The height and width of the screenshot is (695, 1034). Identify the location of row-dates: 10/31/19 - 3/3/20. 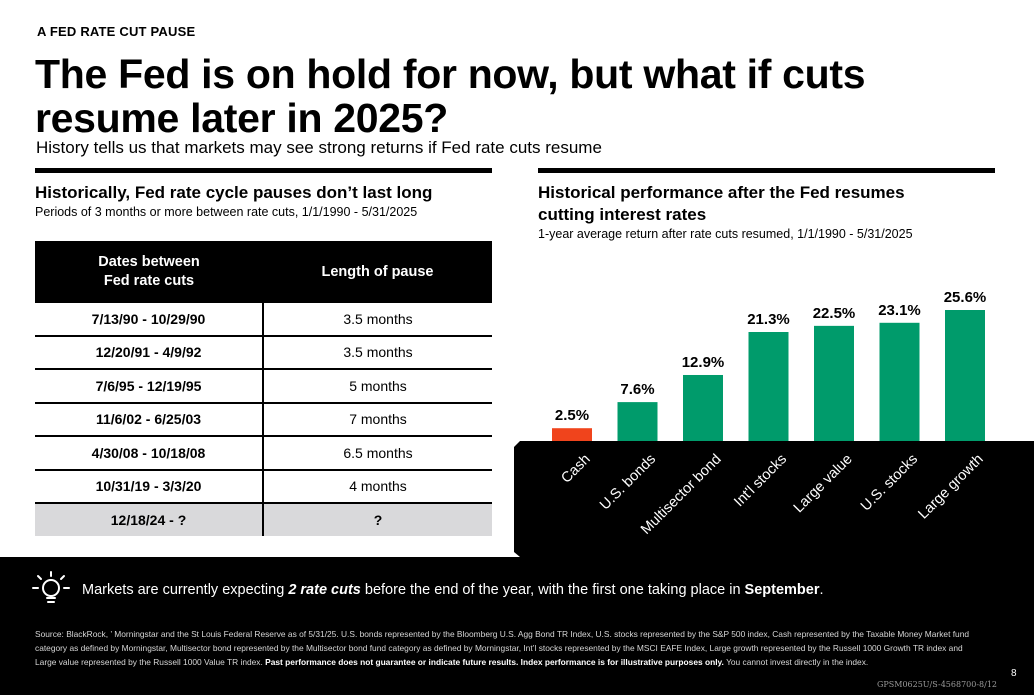
(149, 486).